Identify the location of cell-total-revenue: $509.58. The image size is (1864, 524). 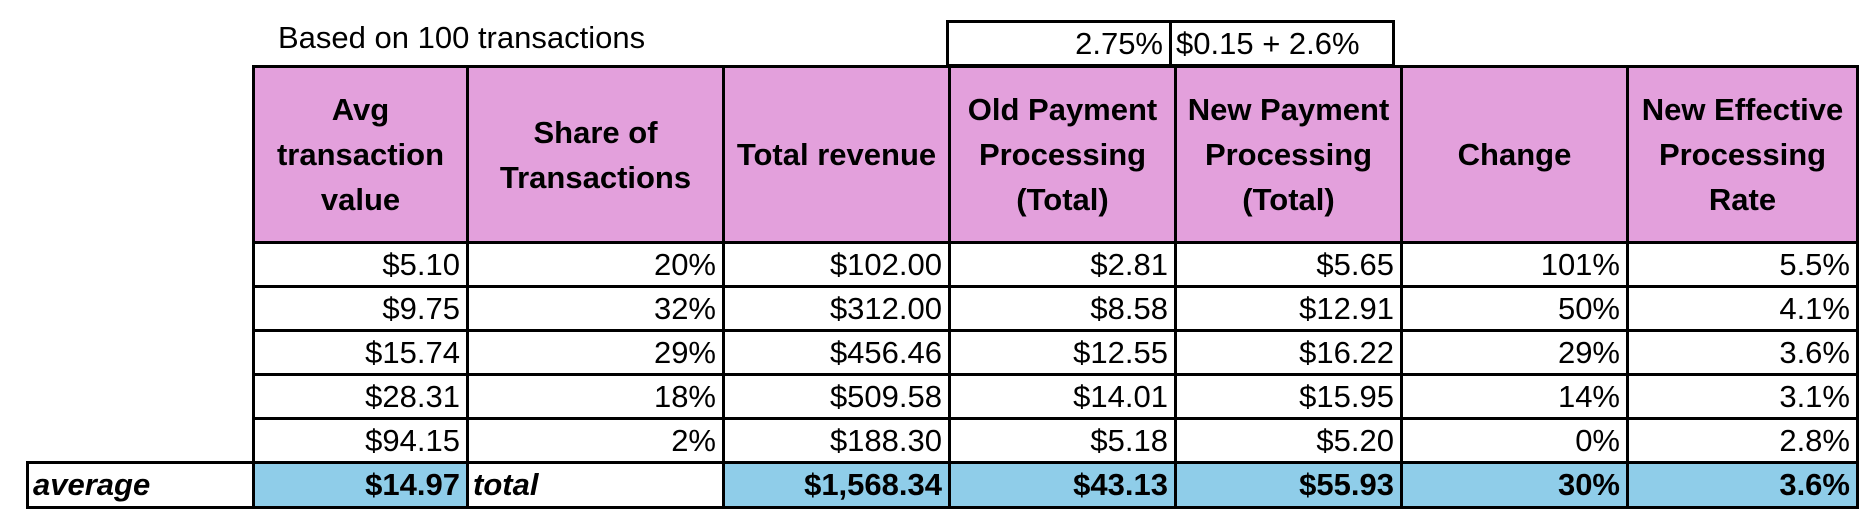
(836, 396).